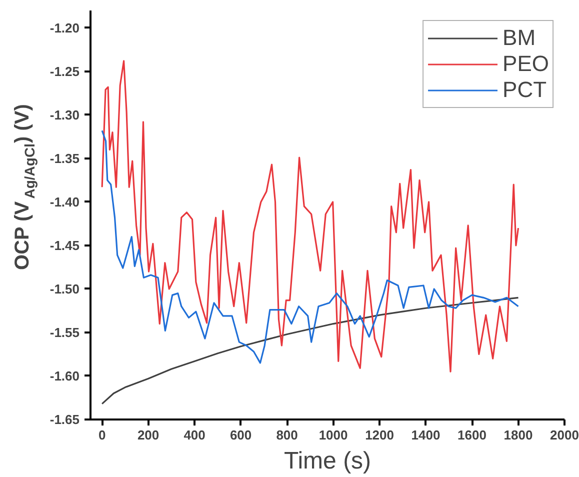  Describe the element at coordinates (65, 71) in the screenshot. I see `y-tick-label: -1.25` at that location.